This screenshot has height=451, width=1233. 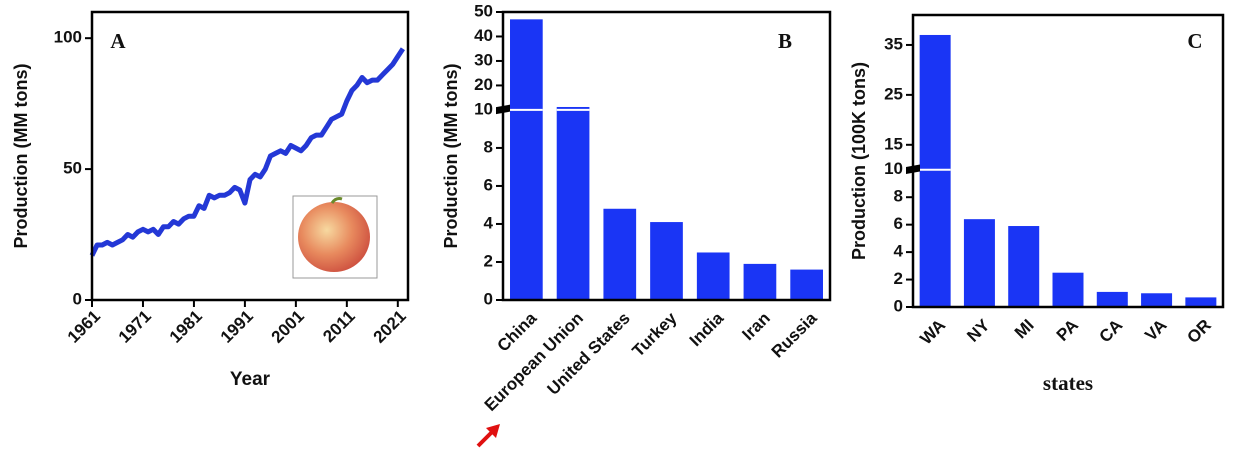 I want to click on x-tick-label: NY, so click(x=978, y=330).